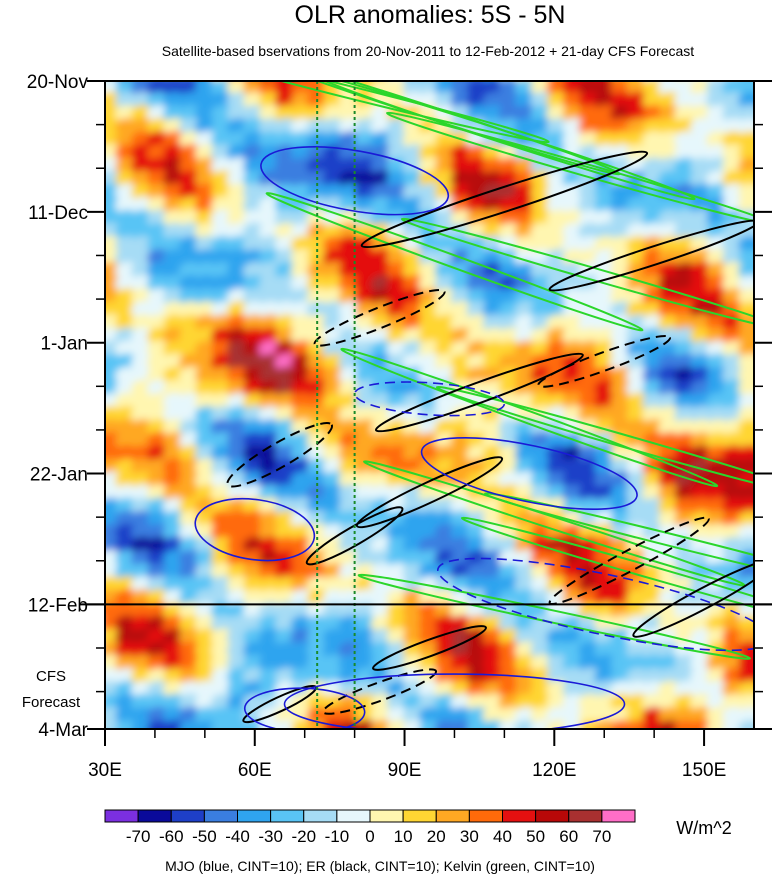 This screenshot has height=878, width=772. I want to click on y-tick-label: 20-Nov, so click(58, 82).